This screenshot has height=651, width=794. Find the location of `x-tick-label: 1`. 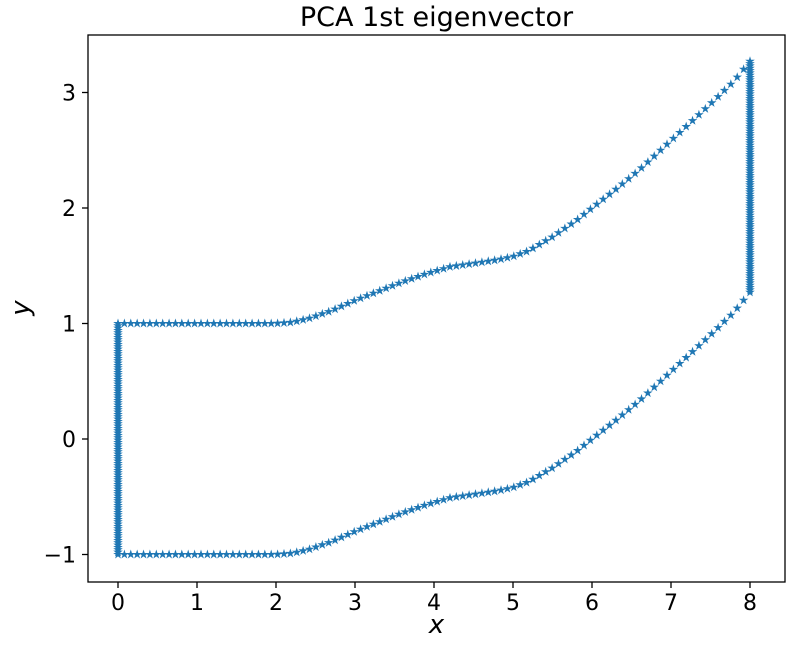

x-tick-label: 1 is located at coordinates (197, 603).